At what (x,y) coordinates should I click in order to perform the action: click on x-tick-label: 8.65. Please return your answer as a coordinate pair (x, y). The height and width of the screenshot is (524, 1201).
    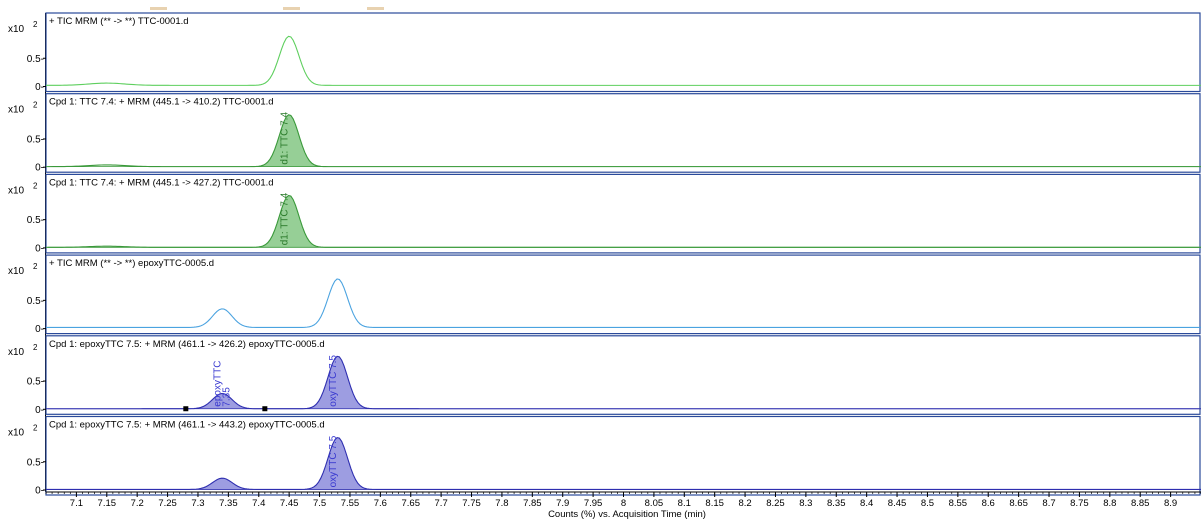
    Looking at the image, I should click on (1018, 503).